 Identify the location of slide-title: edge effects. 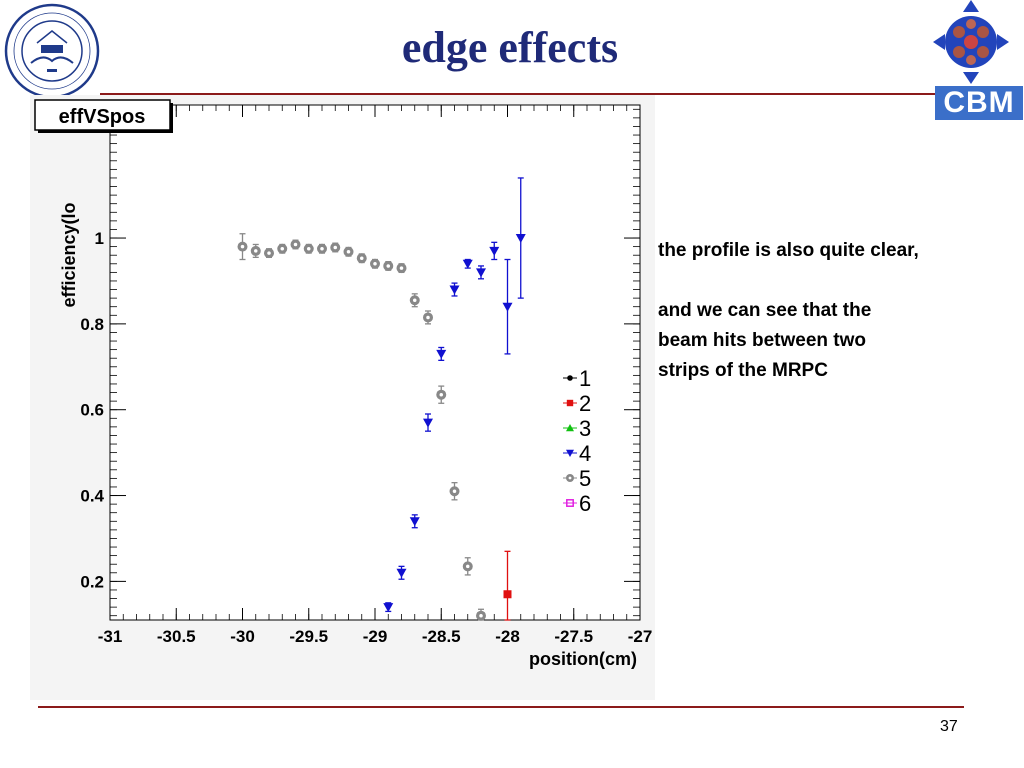
(510, 47).